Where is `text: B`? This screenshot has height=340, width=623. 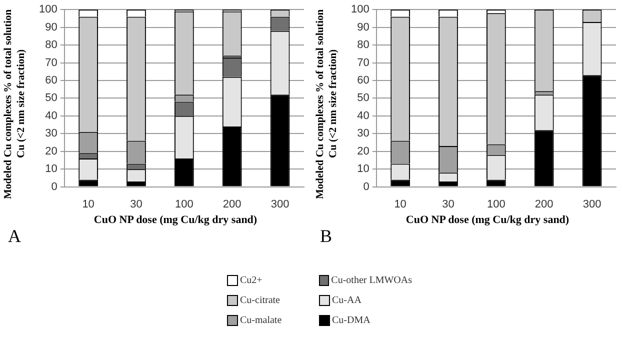
text: B is located at coordinates (326, 236).